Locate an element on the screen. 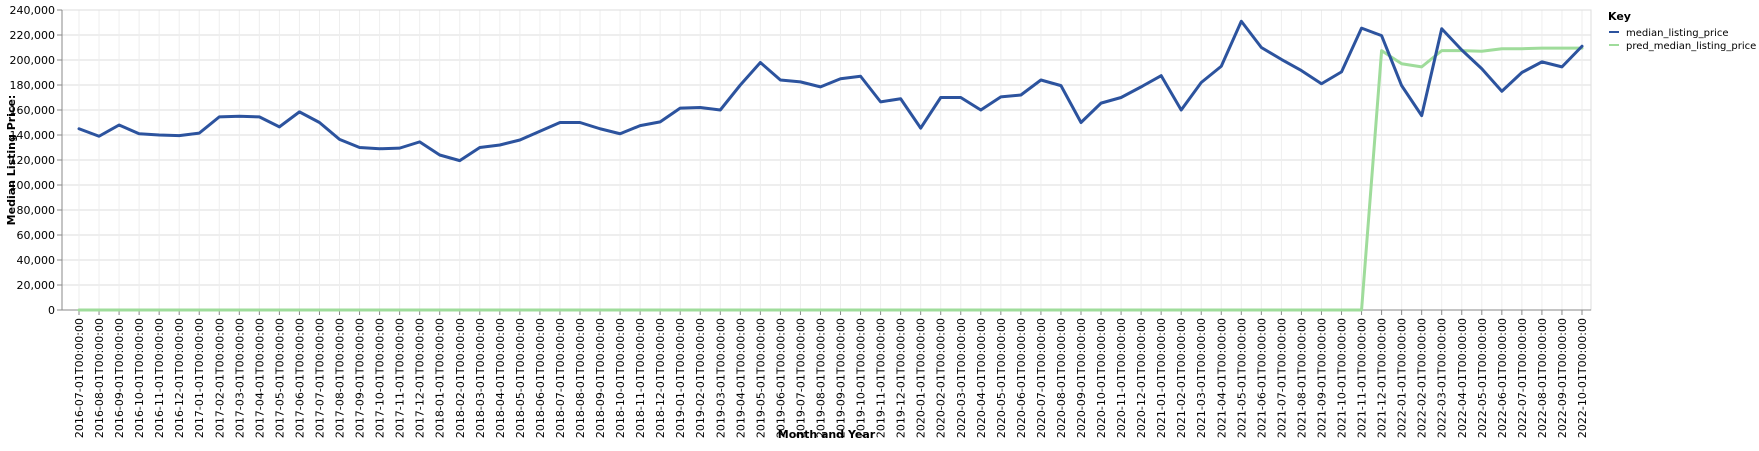 The image size is (1759, 451). x-tick-label: 2018-09-01T00:00:00 is located at coordinates (600, 378).